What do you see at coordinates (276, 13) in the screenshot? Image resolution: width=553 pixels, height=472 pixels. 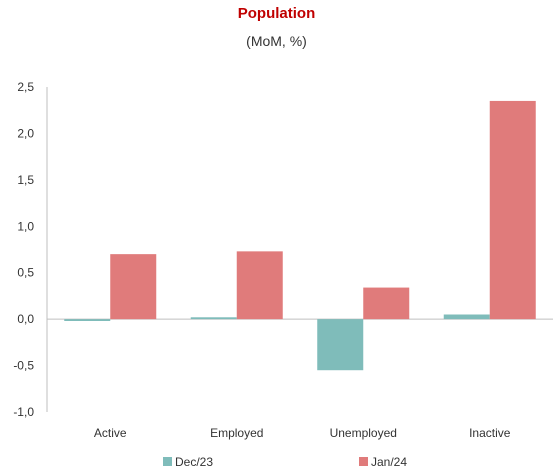 I see `chart-title: Population` at bounding box center [276, 13].